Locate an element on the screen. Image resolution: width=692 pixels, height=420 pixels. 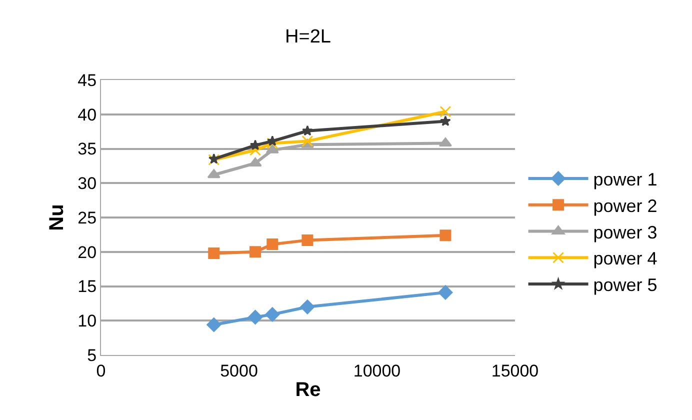
legend-label: power 3 is located at coordinates (625, 232).